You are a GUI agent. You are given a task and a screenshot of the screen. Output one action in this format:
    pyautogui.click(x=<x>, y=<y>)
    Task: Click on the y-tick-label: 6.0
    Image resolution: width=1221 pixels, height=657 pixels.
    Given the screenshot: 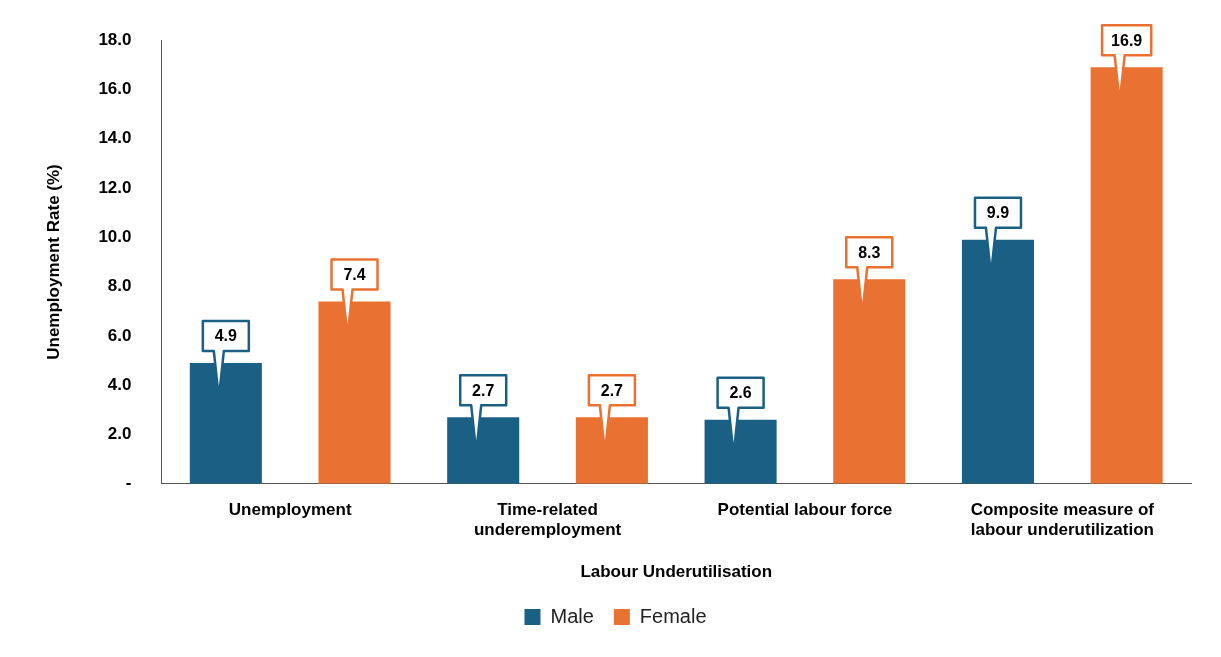 What is the action you would take?
    pyautogui.click(x=119, y=335)
    